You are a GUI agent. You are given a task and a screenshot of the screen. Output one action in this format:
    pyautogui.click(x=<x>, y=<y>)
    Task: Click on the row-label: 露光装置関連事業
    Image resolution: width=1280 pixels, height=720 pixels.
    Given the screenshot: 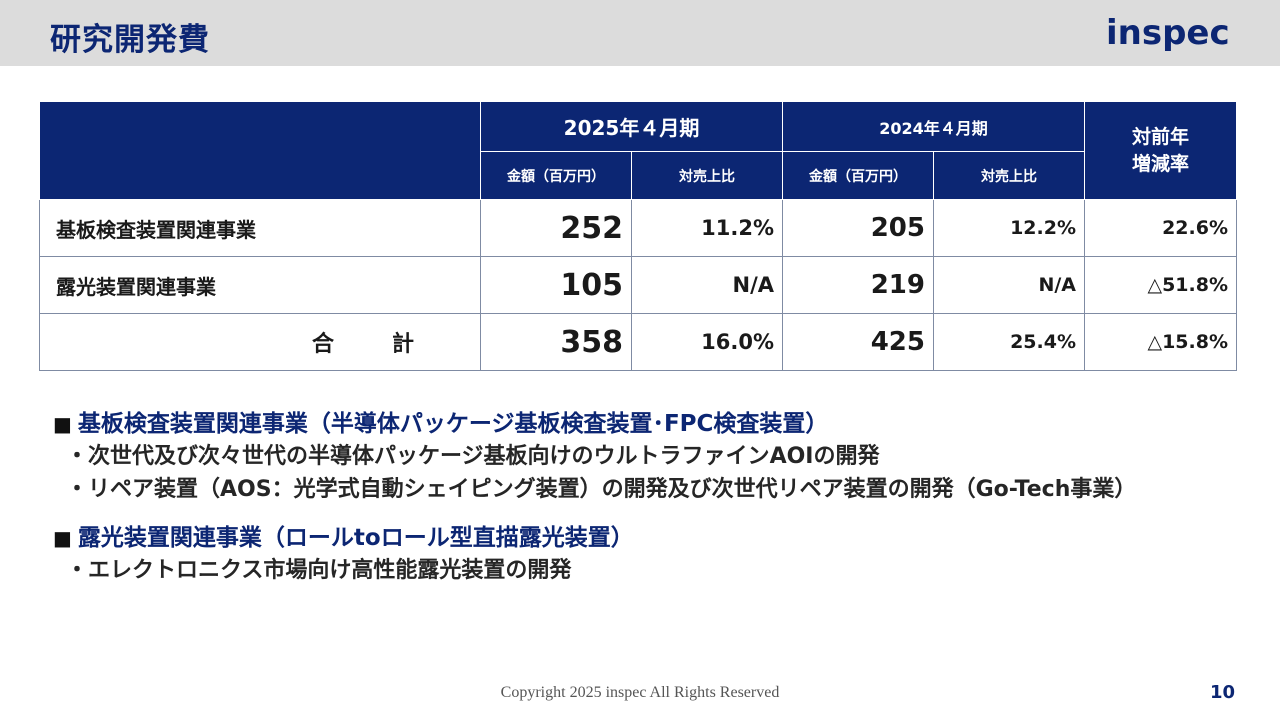 What is the action you would take?
    pyautogui.click(x=260, y=285)
    